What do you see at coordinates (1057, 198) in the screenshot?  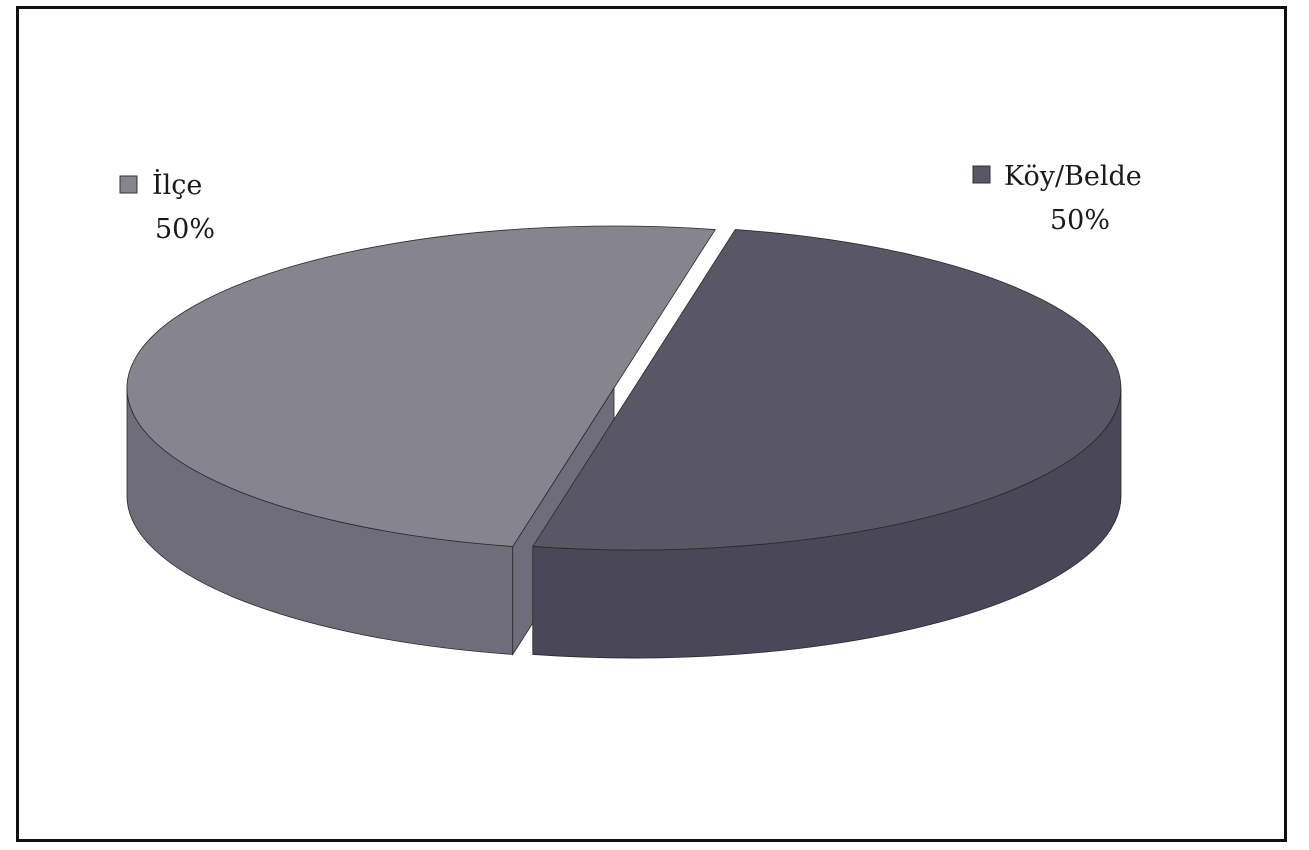 I see `label-koy-belde: Köy/Belde 50%` at bounding box center [1057, 198].